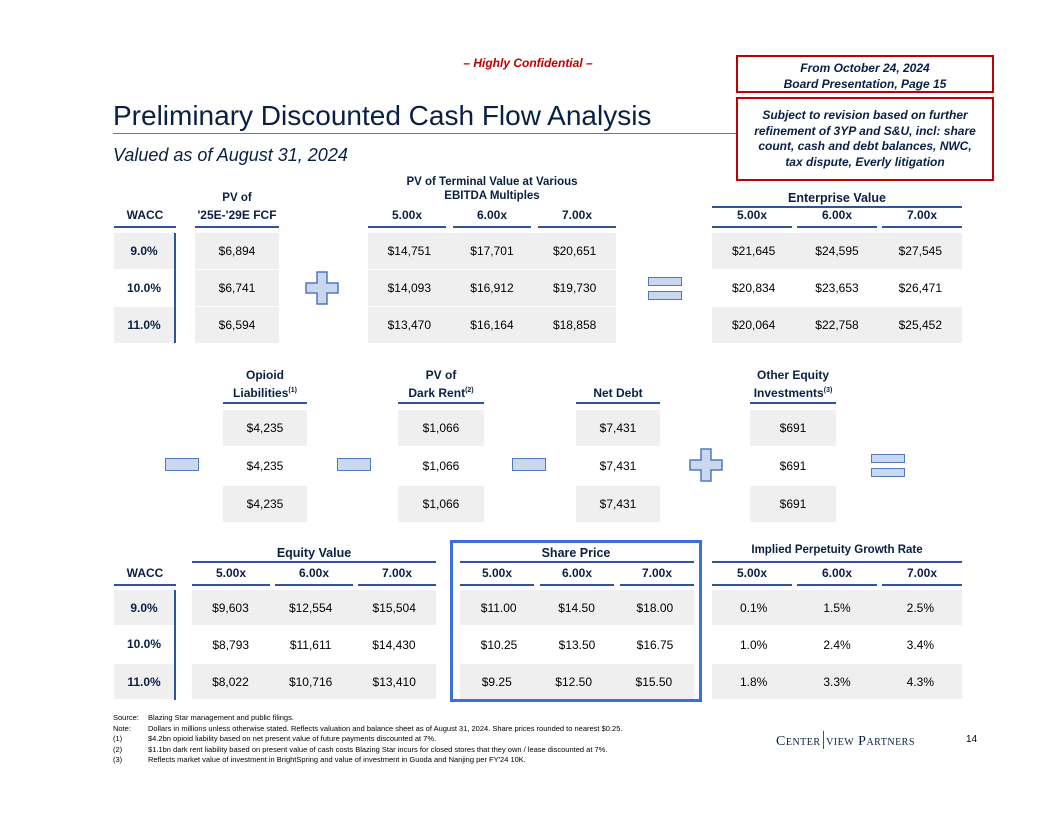 The height and width of the screenshot is (816, 1056). Describe the element at coordinates (865, 68) in the screenshot. I see `source-note-line: From October 24, 2024` at that location.